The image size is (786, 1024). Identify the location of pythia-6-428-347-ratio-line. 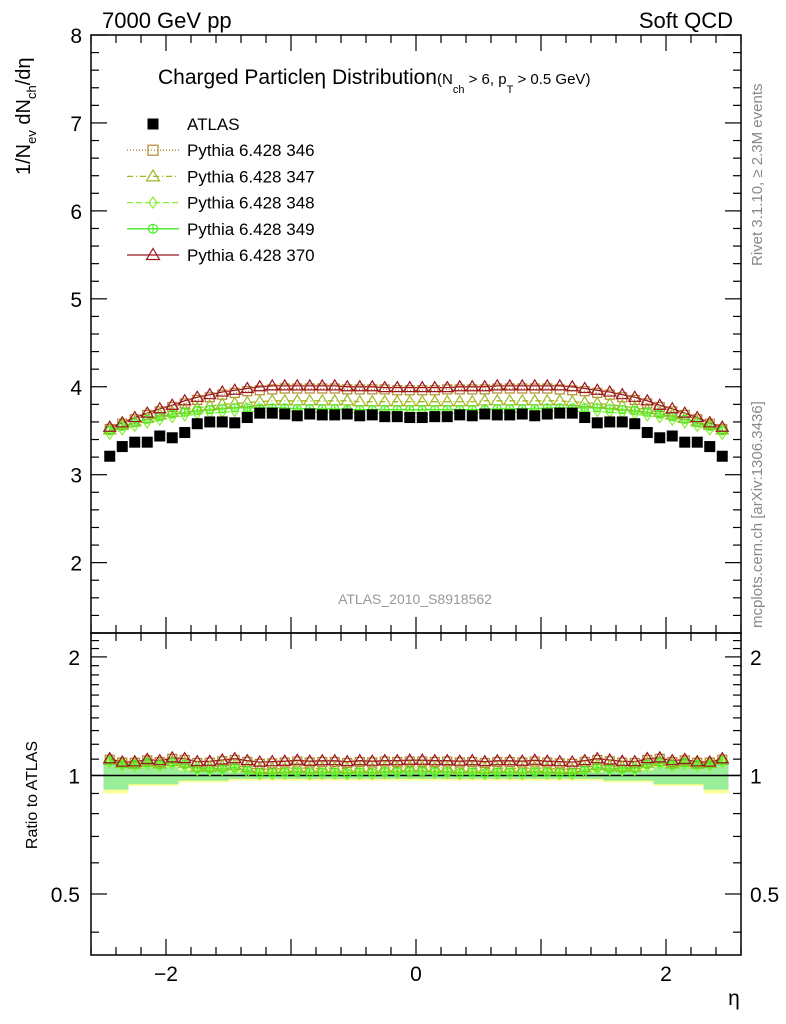
(416, 765).